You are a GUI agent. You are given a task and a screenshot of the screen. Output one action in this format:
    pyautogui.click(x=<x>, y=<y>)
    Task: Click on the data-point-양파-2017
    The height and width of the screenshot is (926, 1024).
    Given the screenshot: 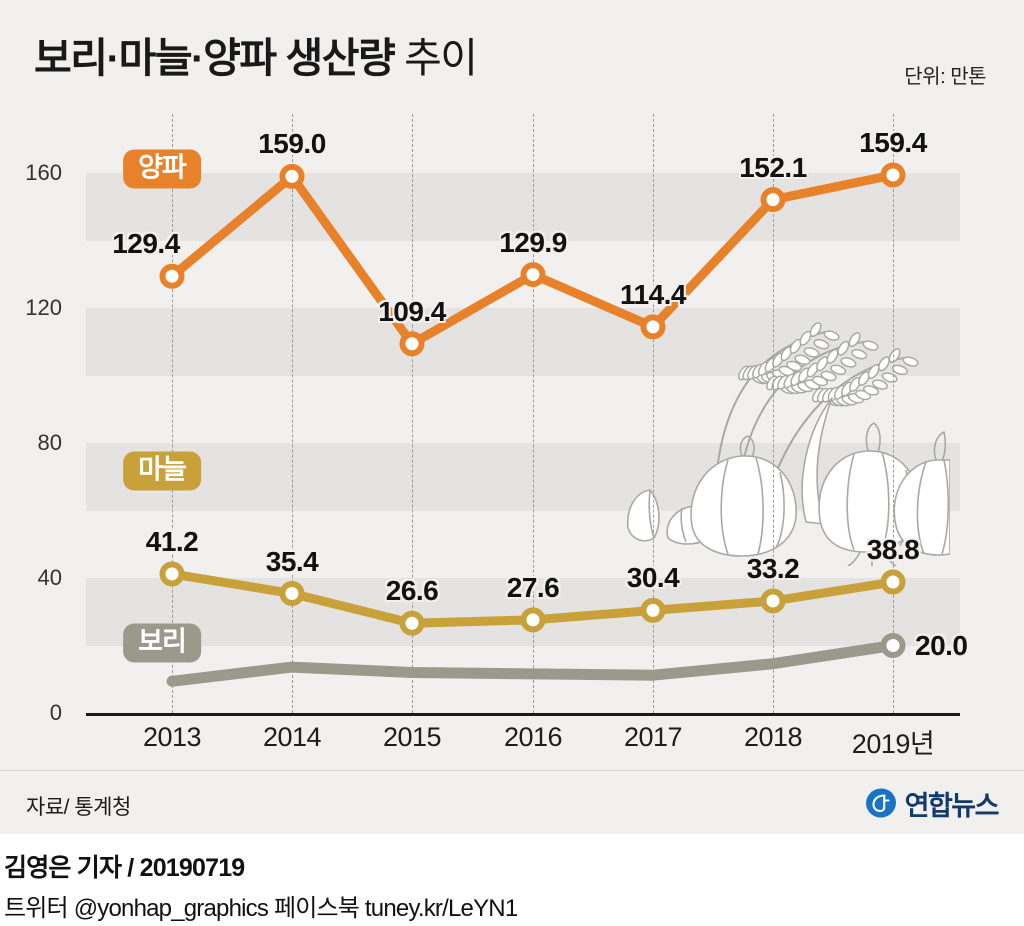 What is the action you would take?
    pyautogui.click(x=653, y=327)
    